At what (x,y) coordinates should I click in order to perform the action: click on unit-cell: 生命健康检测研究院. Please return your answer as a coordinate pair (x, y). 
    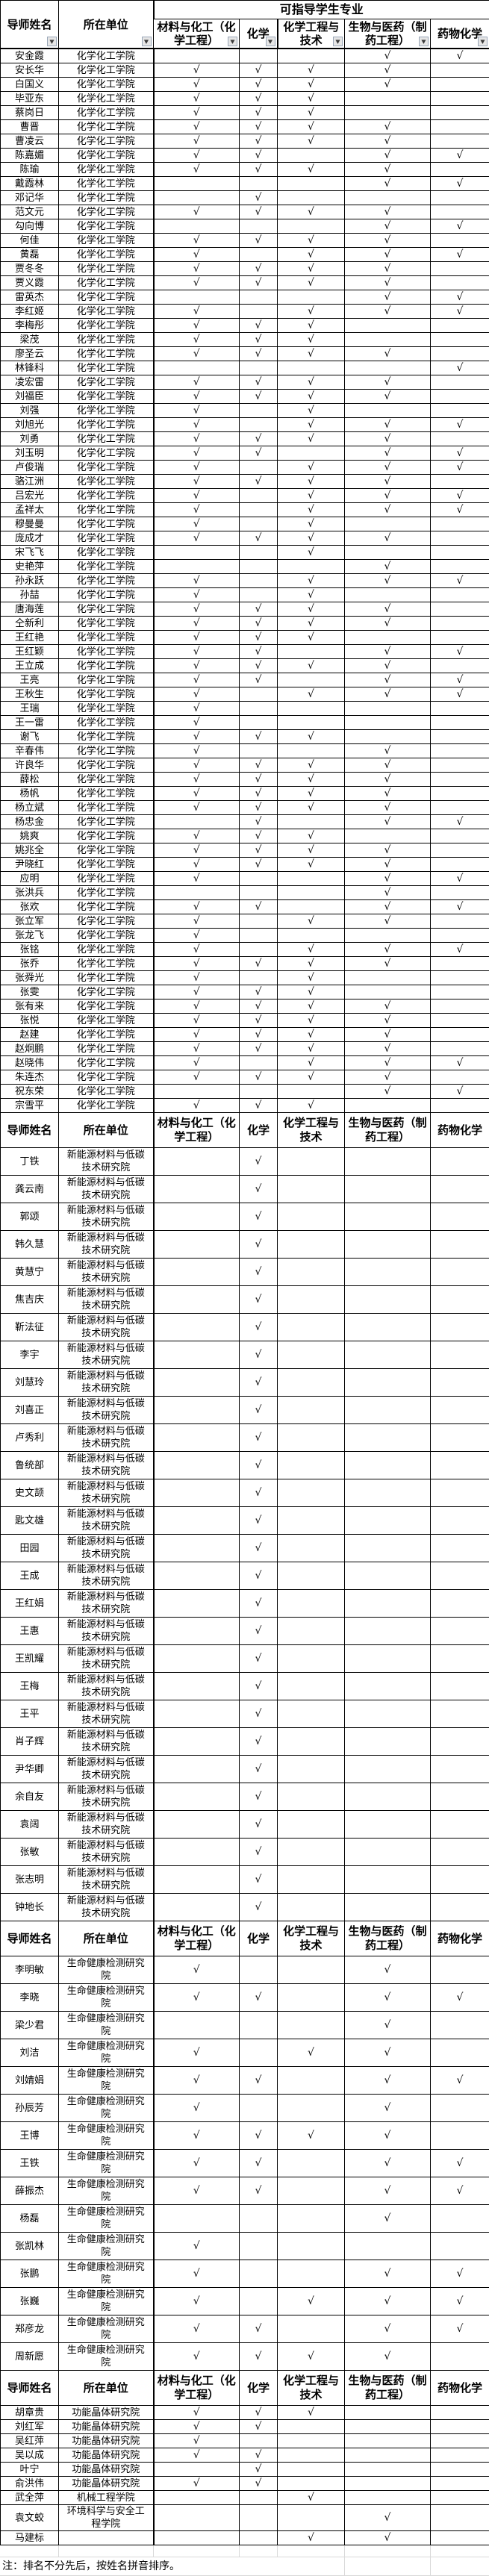
    Looking at the image, I should click on (106, 2136).